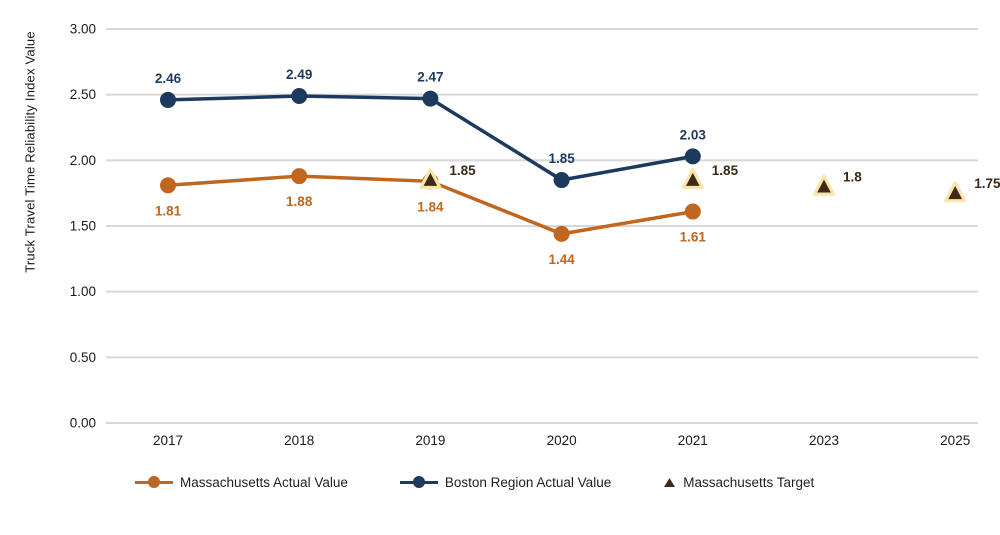 This screenshot has height=535, width=1000. I want to click on data-point-label: 2.46, so click(168, 78).